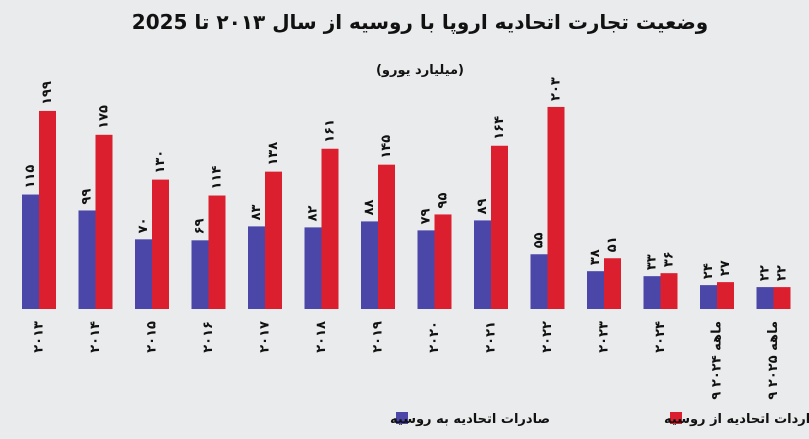 This screenshot has height=439, width=809. I want to click on legend-label-imports: واردات اتحادیه از روسیه, so click(736, 419).